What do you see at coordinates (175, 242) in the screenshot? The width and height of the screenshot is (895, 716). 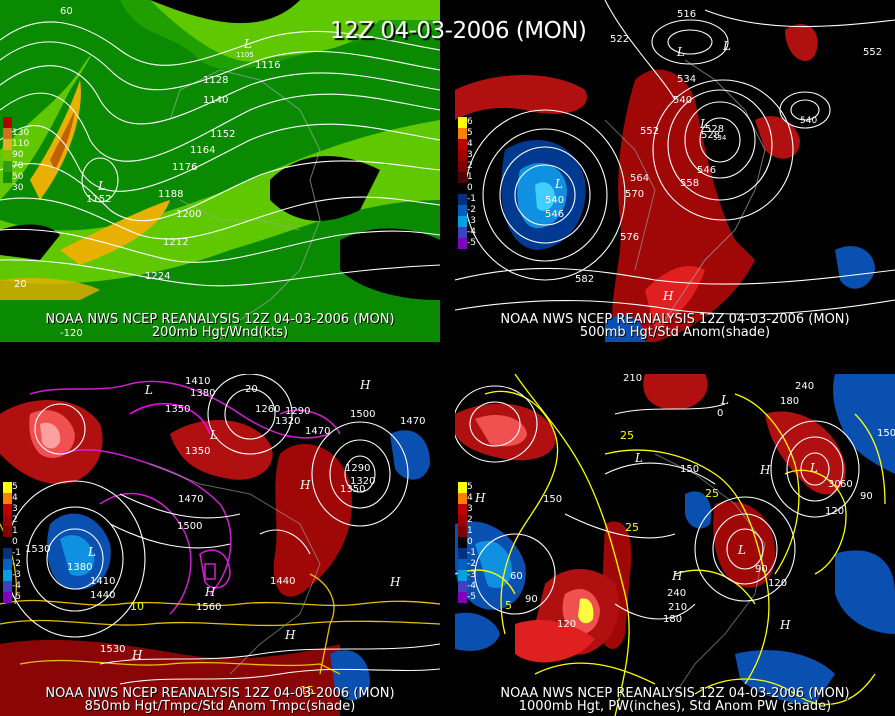 I see `contour-label: 1212` at bounding box center [175, 242].